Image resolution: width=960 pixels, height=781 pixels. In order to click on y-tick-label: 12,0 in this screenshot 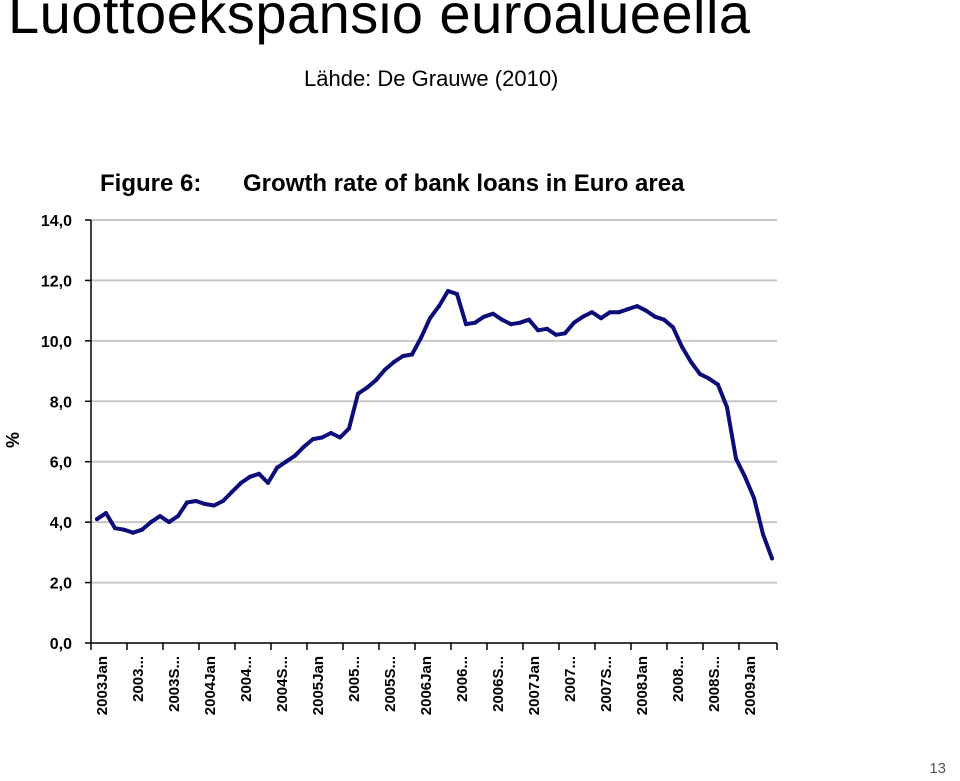, I will do `click(56, 281)`.